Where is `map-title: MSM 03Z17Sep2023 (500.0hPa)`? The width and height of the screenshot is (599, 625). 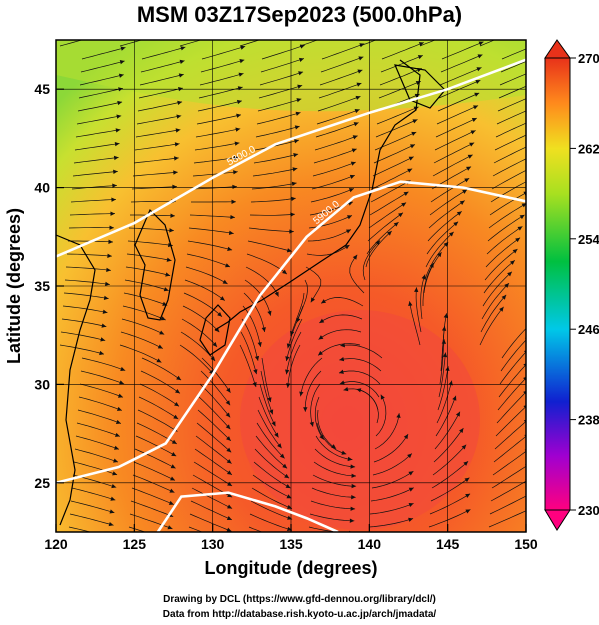
map-title: MSM 03Z17Sep2023 (500.0hPa) is located at coordinates (299, 14).